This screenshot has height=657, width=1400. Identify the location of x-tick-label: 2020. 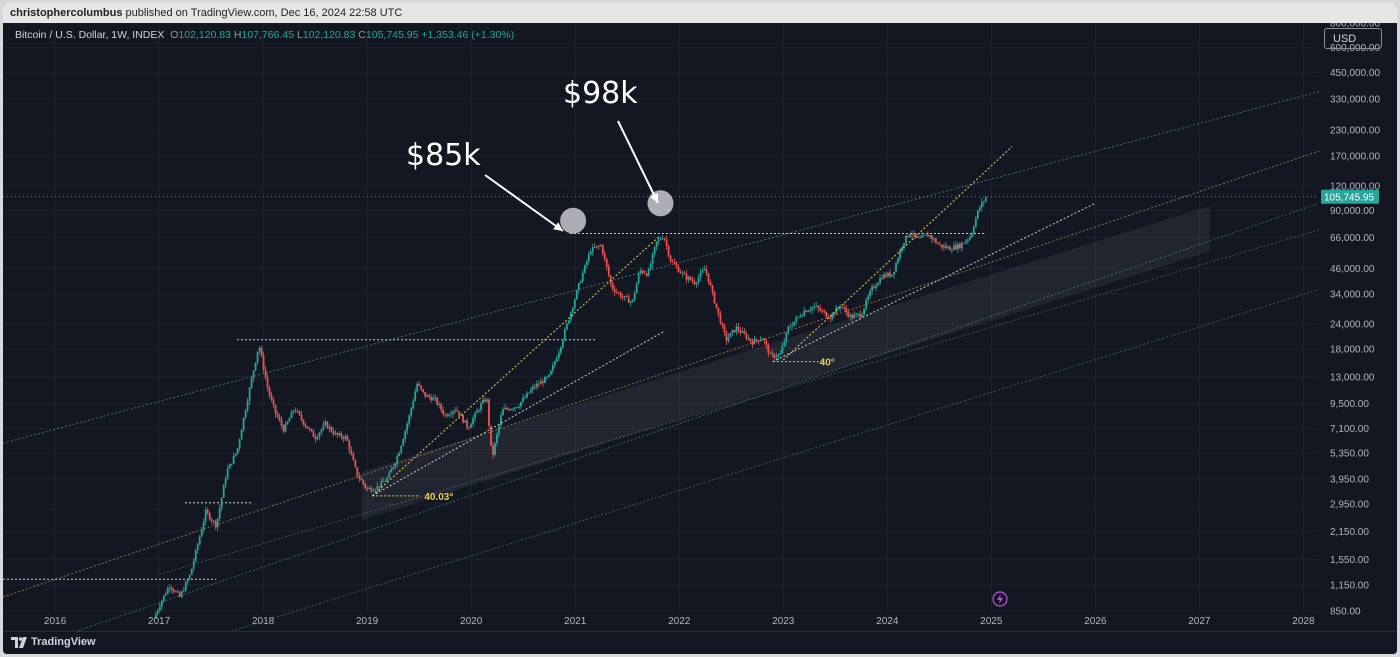
(471, 621).